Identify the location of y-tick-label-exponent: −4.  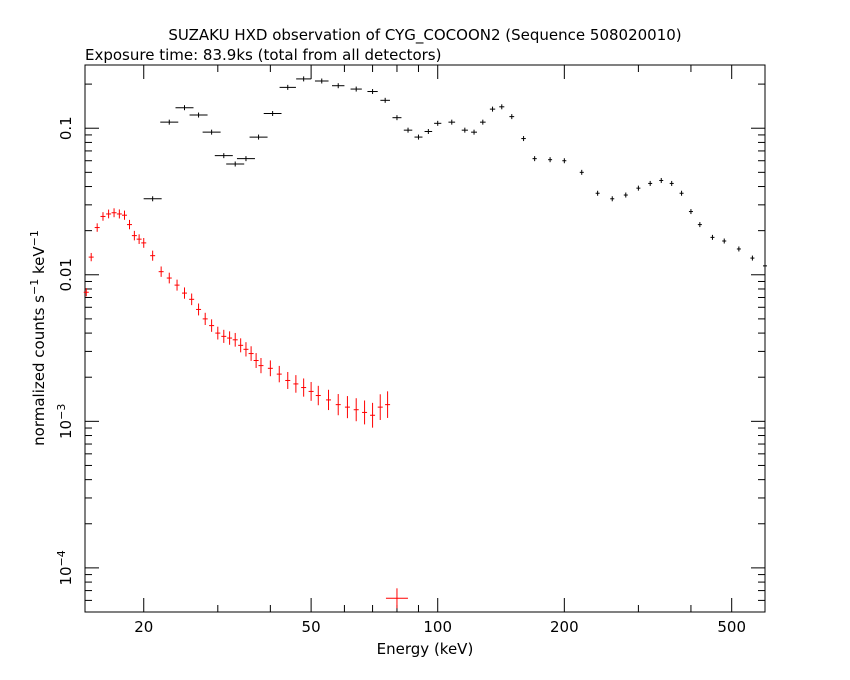
(61, 558).